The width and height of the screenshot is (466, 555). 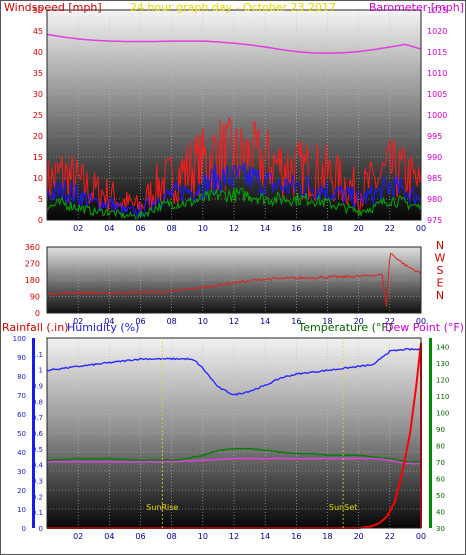 I want to click on direction-series, so click(x=234, y=279).